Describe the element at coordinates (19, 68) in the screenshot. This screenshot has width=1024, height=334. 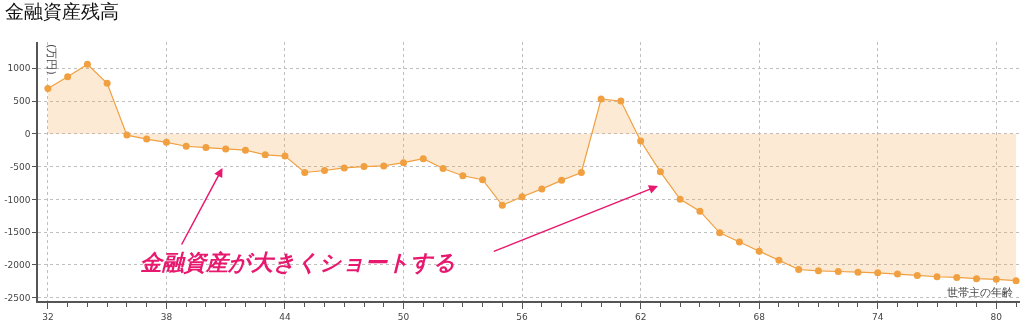
I see `y-tick-label: 1000` at that location.